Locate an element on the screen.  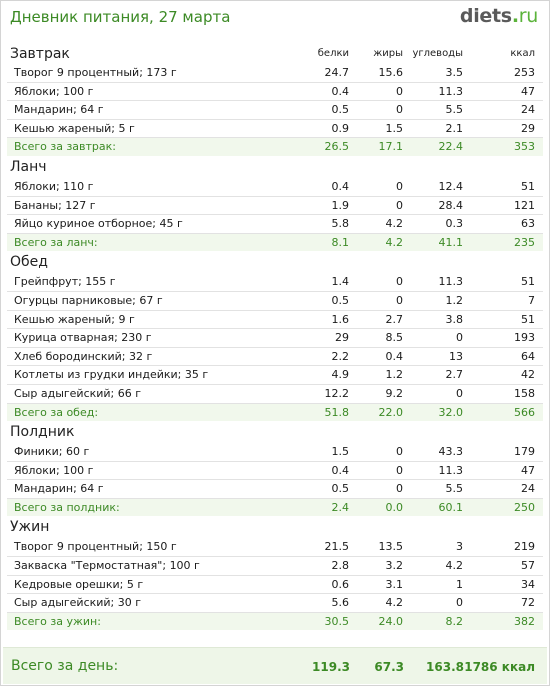
kcal-value: 64 is located at coordinates (528, 356).